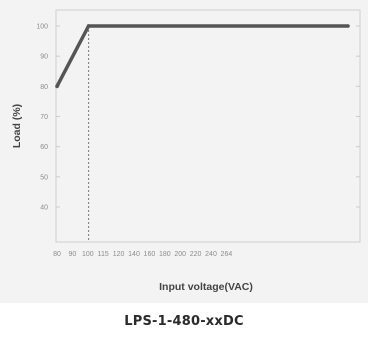  Describe the element at coordinates (42, 27) in the screenshot. I see `y-tick-label: 100` at that location.